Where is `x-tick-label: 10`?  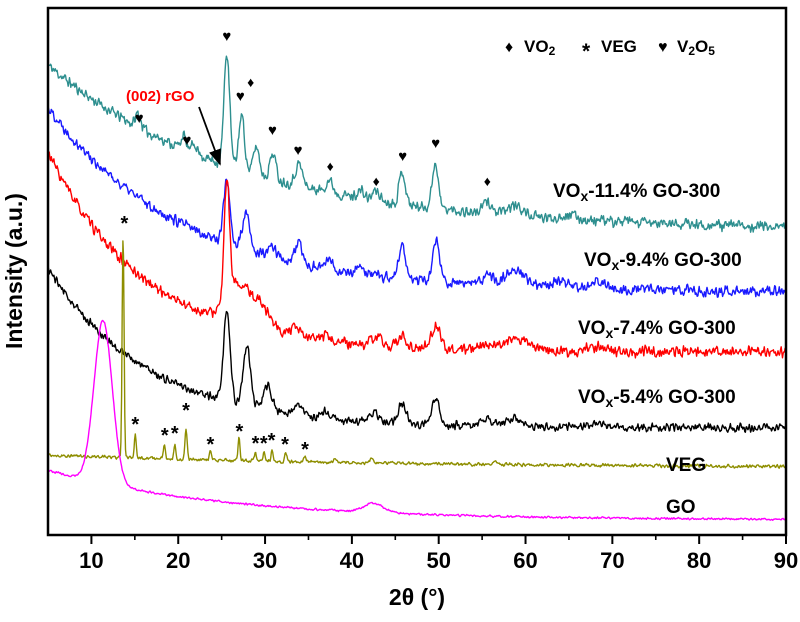
x-tick-label: 10 is located at coordinates (91, 560).